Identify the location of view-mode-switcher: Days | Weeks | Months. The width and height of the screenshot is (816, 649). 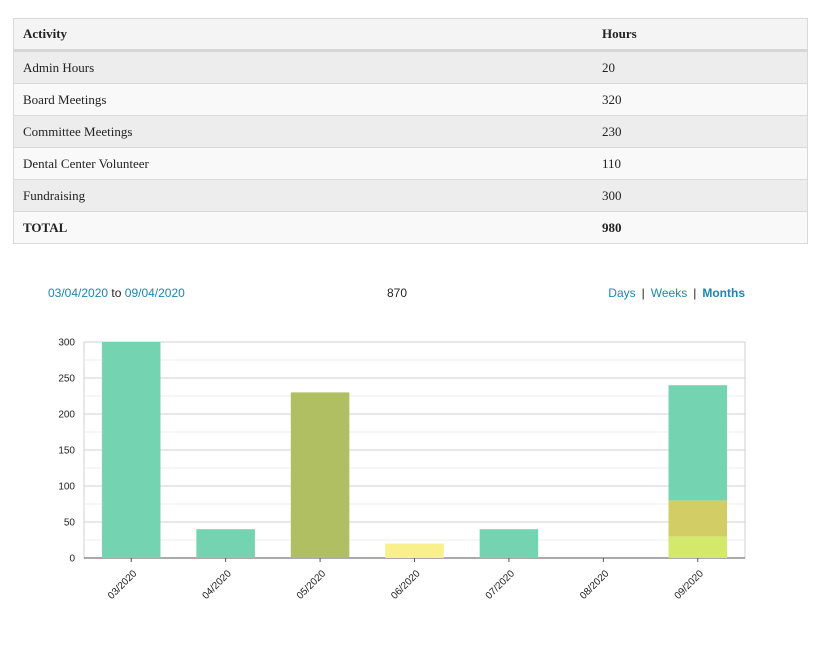
(676, 293).